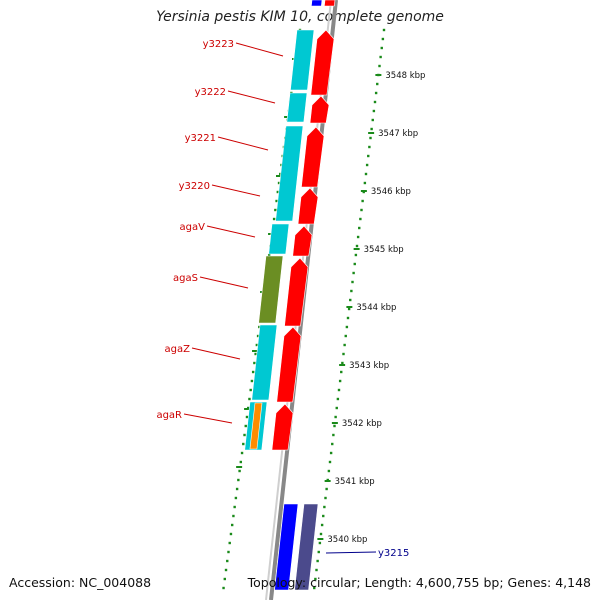 The image size is (600, 600). What do you see at coordinates (391, 192) in the screenshot?
I see `position-label: 3546 kbp` at bounding box center [391, 192].